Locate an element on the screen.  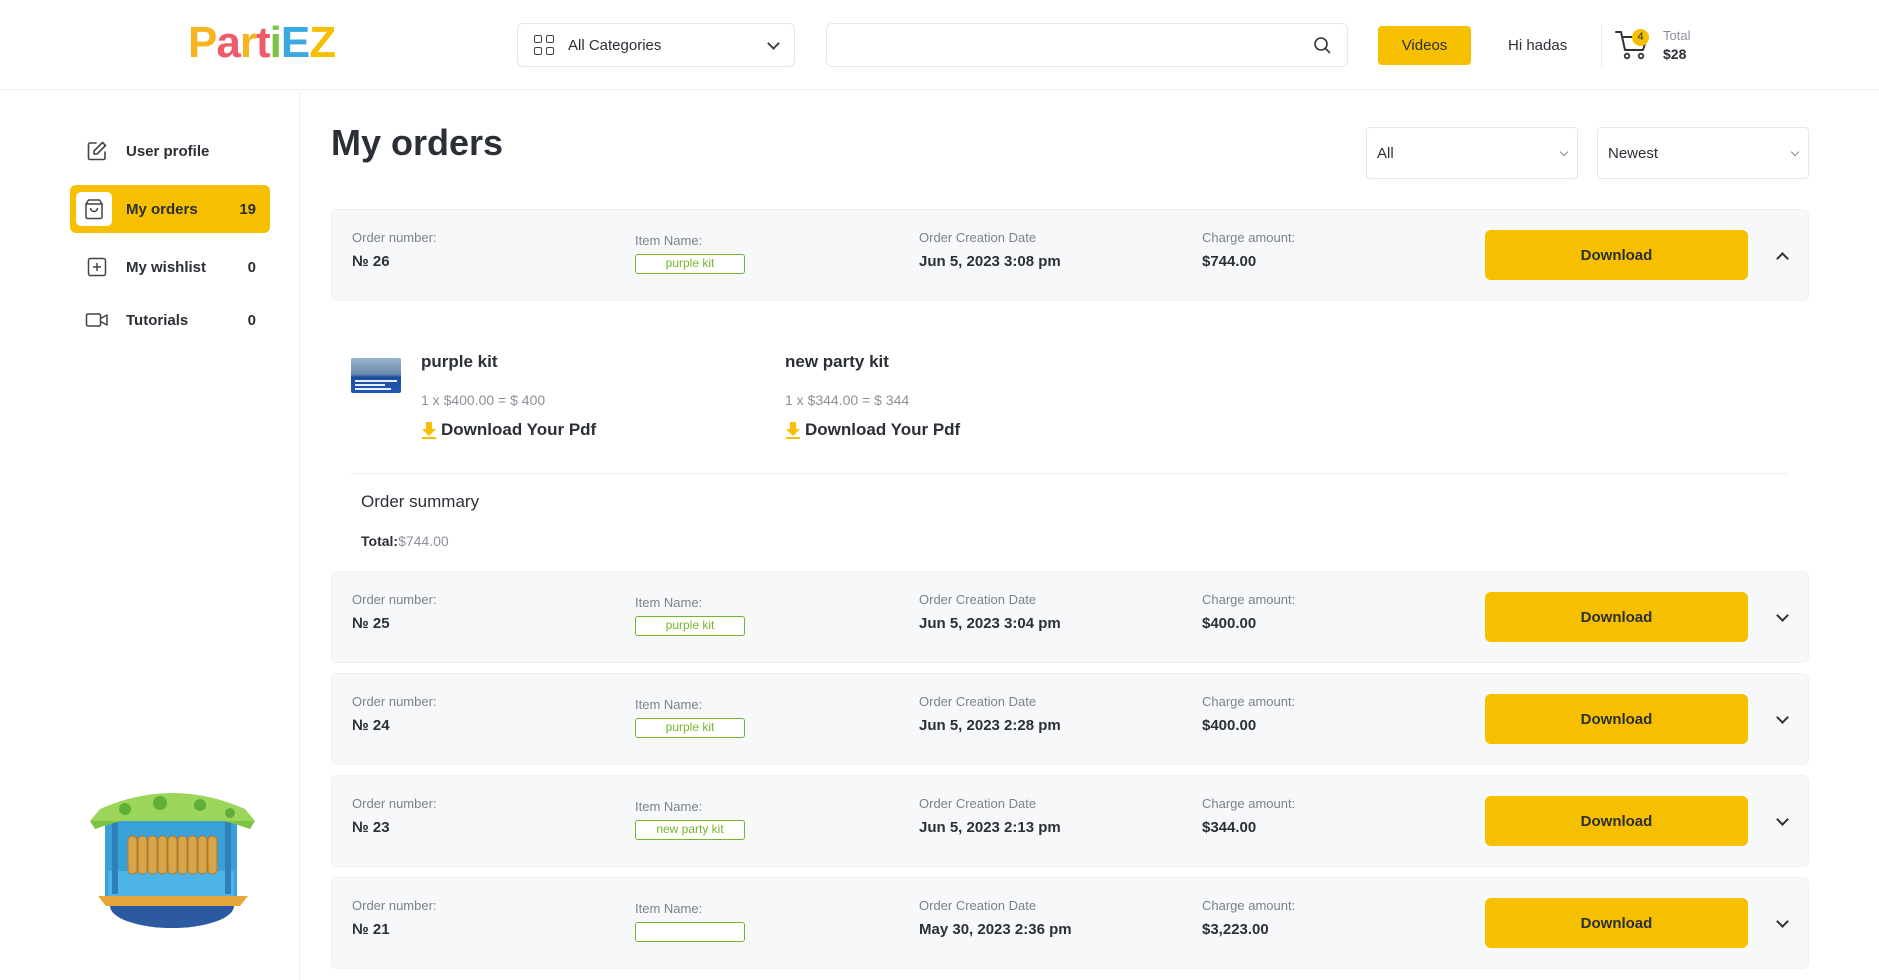
sidebar-item-tutorials: Tutorials 0 is located at coordinates (170, 320).